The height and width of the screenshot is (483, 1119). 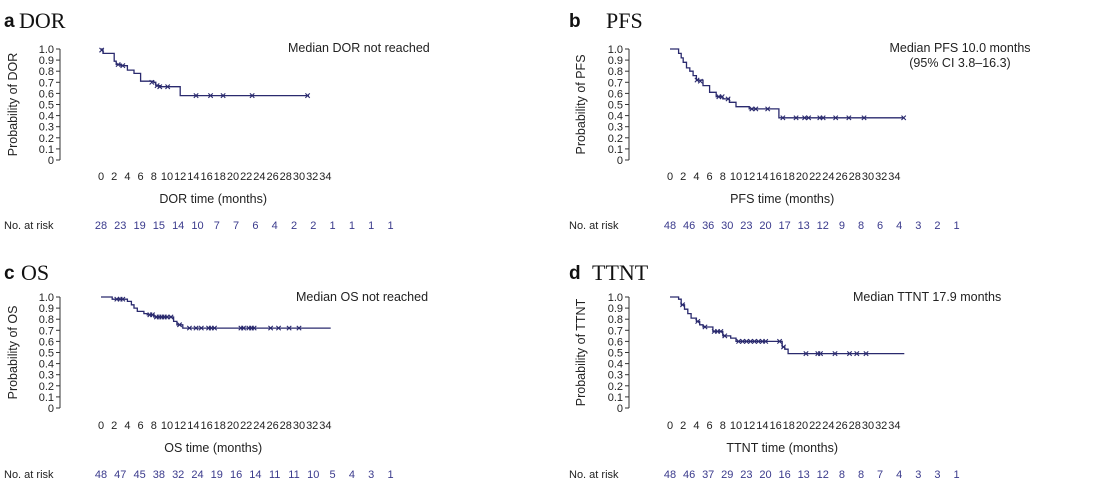 I want to click on x-tick-label: 8, so click(x=154, y=177).